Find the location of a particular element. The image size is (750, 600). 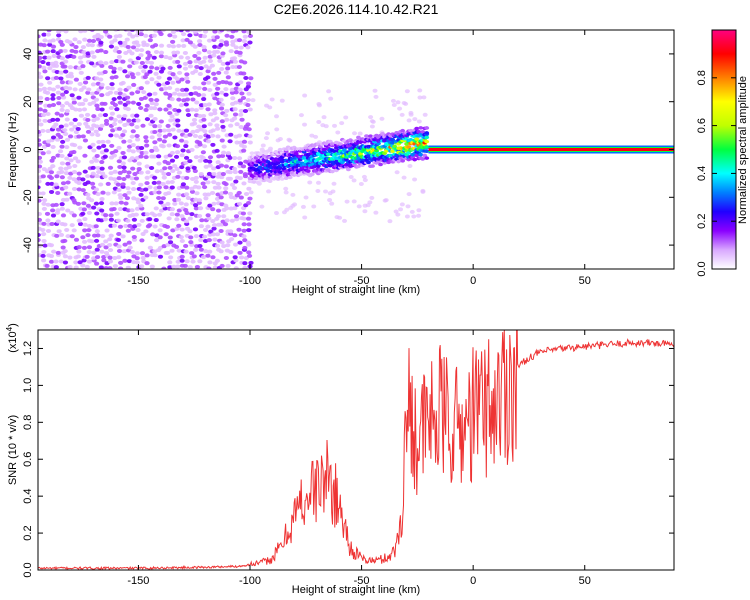

y-tick-label: -40 is located at coordinates (28, 245).